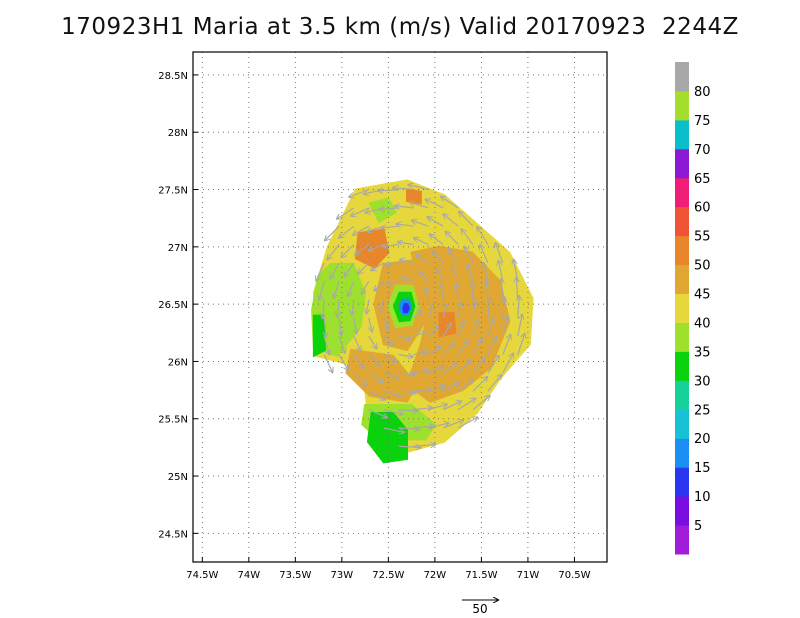 Image resolution: width=800 pixels, height=618 pixels. What do you see at coordinates (481, 575) in the screenshot?
I see `x-tick-label: 71.5W` at bounding box center [481, 575].